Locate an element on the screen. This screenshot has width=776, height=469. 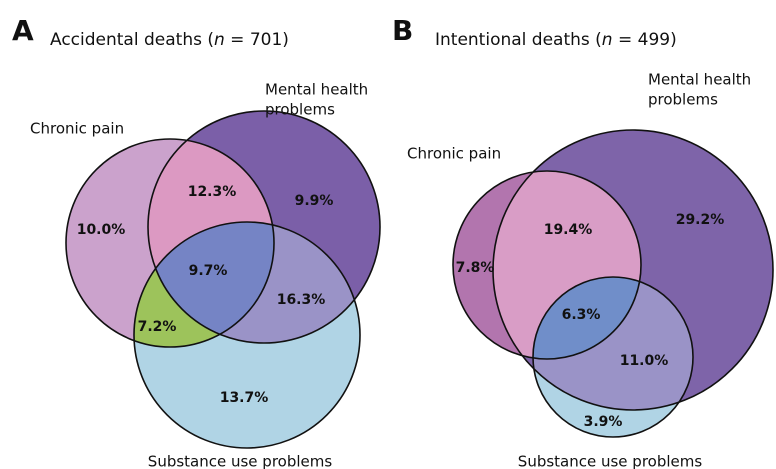
region-label: 7.8% is located at coordinates (475, 268).